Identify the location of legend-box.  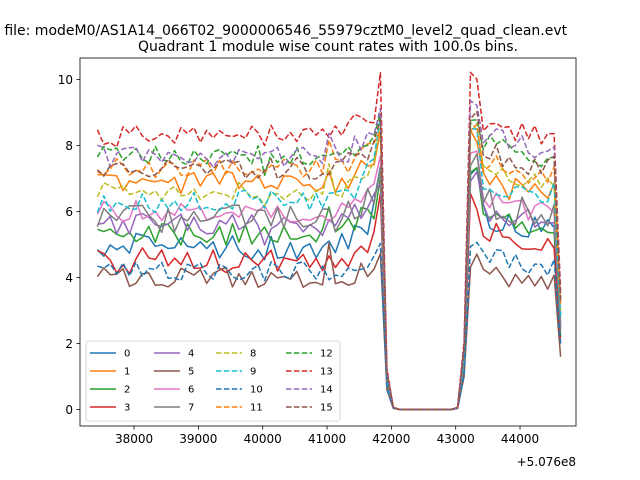
(213, 381).